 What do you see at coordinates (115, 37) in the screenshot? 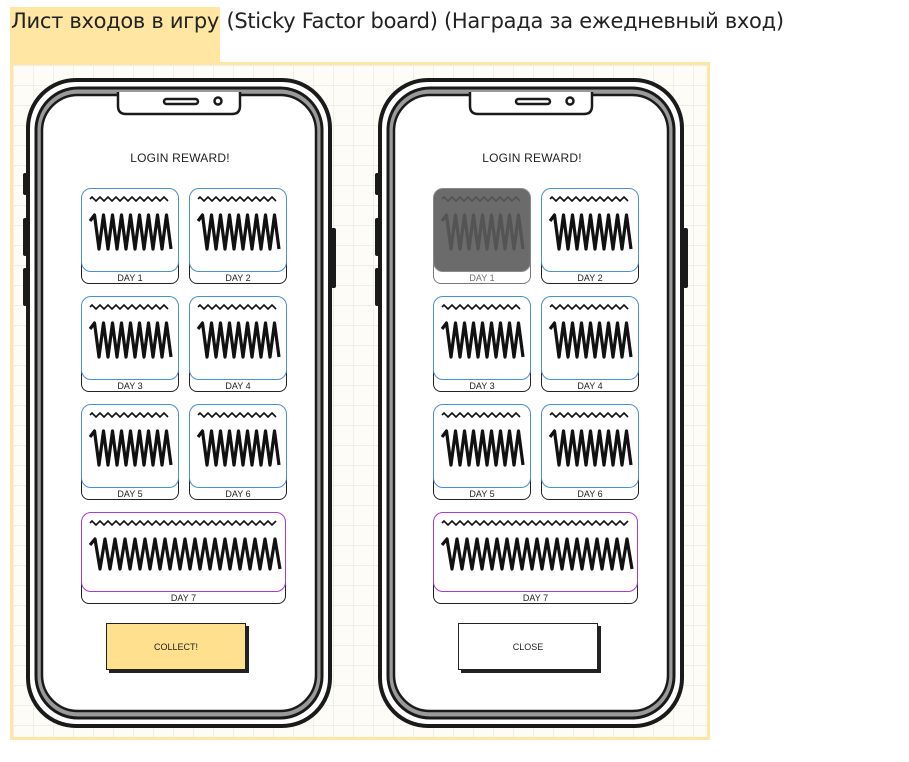
I see `title-highlight: Лист входов в игру` at bounding box center [115, 37].